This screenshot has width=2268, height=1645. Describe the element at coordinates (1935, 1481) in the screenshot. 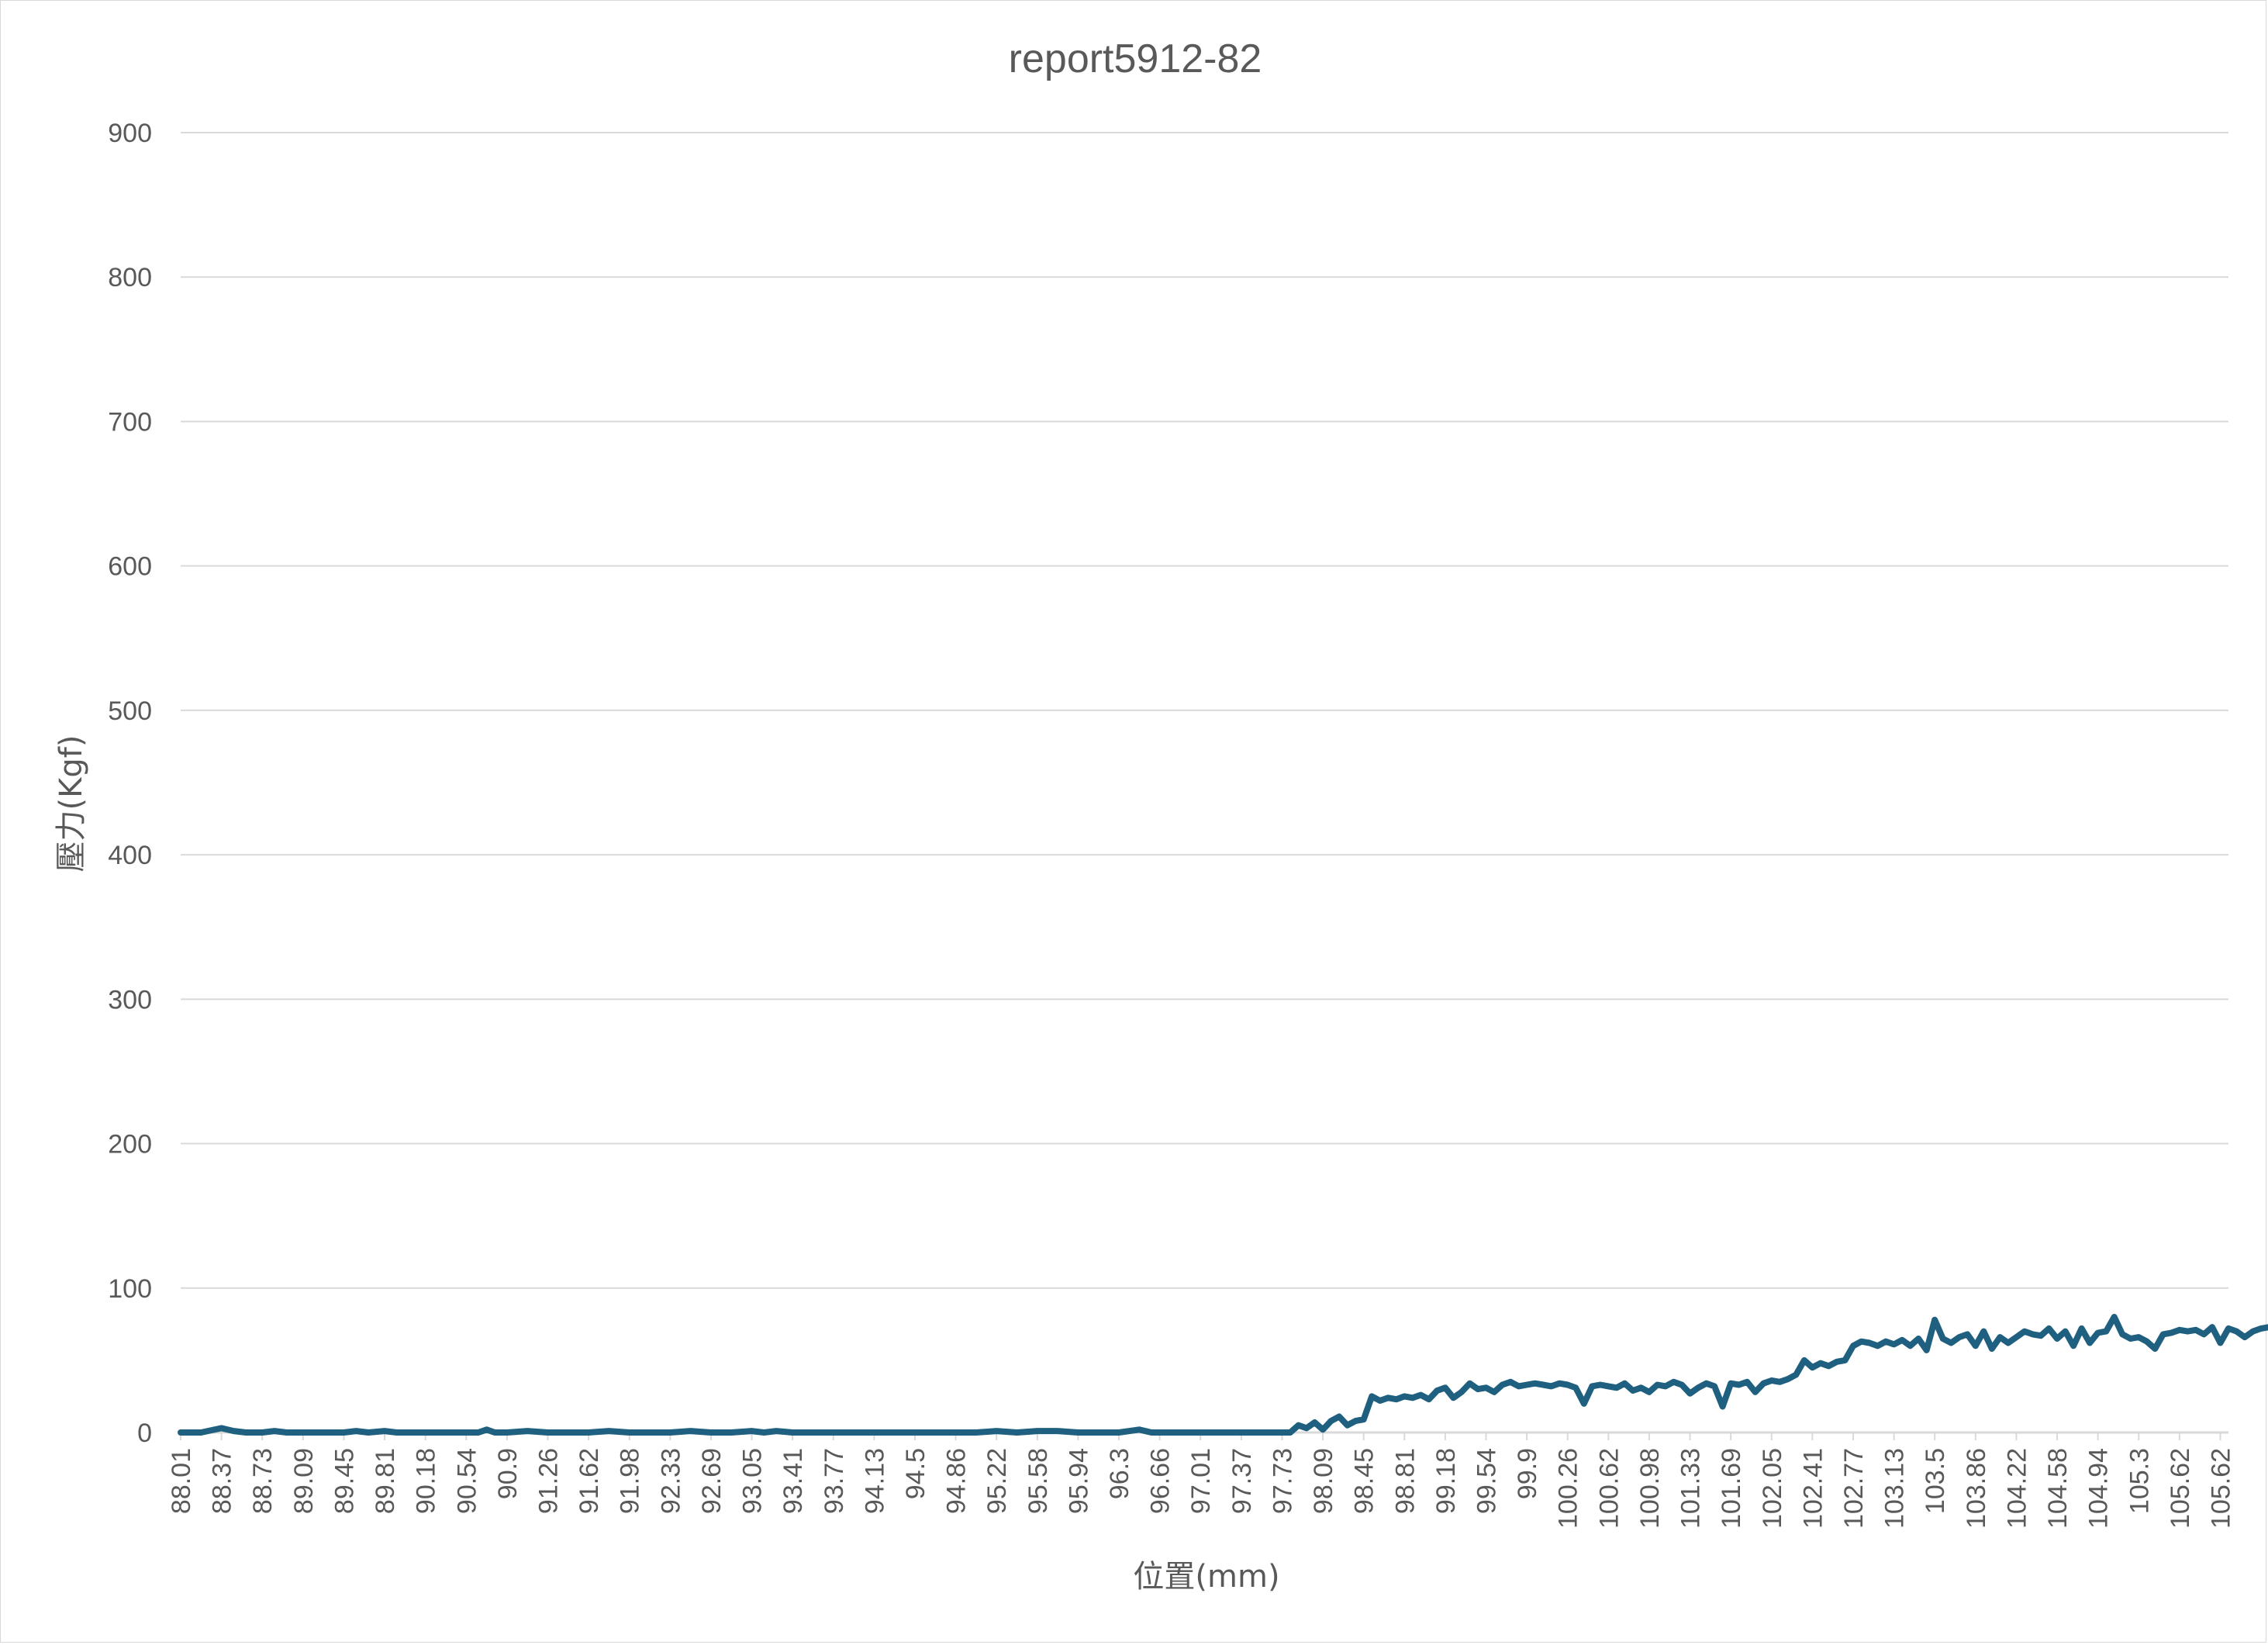

I see `x-tick-label: 103.5` at that location.